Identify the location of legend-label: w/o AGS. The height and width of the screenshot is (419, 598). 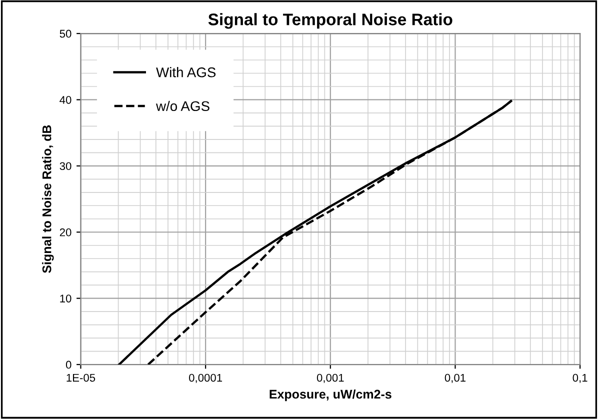
(183, 106).